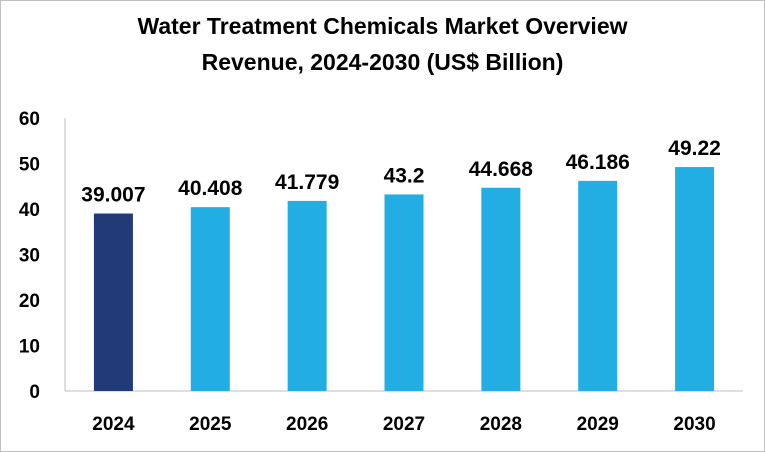  What do you see at coordinates (29, 165) in the screenshot?
I see `y-tick-label-50: 50` at bounding box center [29, 165].